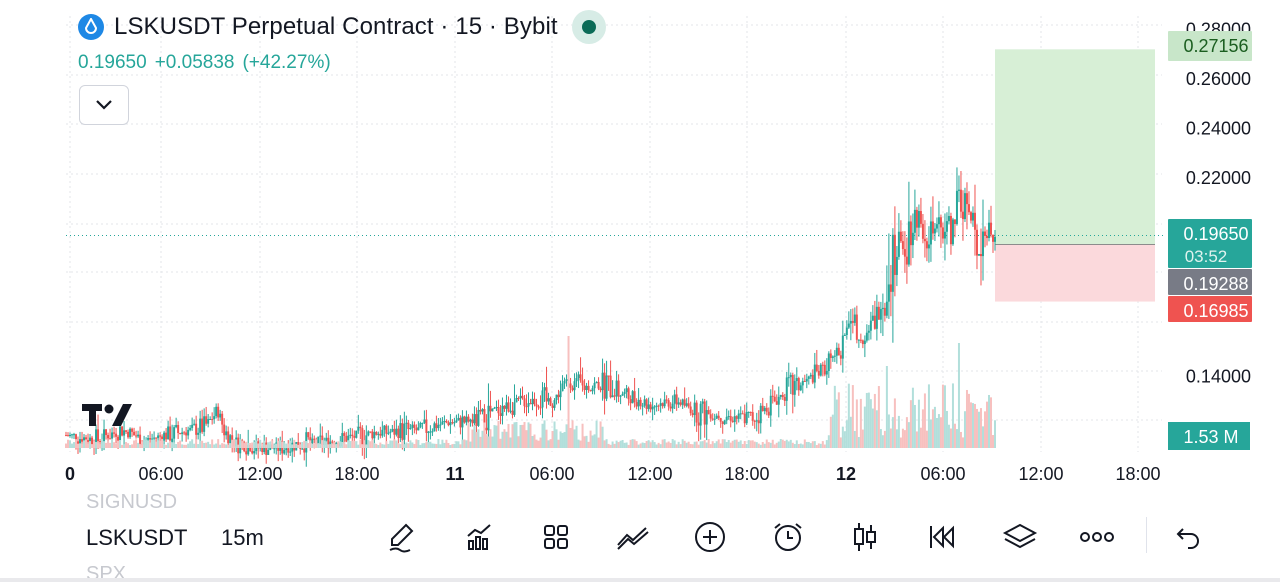 This screenshot has height=586, width=1280. I want to click on prev-symbol: SIGNUSD, so click(132, 502).